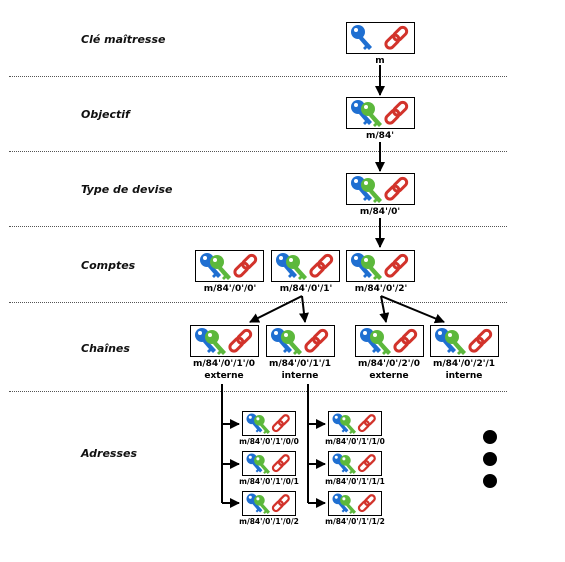 The height and width of the screenshot is (562, 565). Describe the element at coordinates (389, 364) in the screenshot. I see `path-label-chain-2-0: m/84'/0'/2'/0` at that location.